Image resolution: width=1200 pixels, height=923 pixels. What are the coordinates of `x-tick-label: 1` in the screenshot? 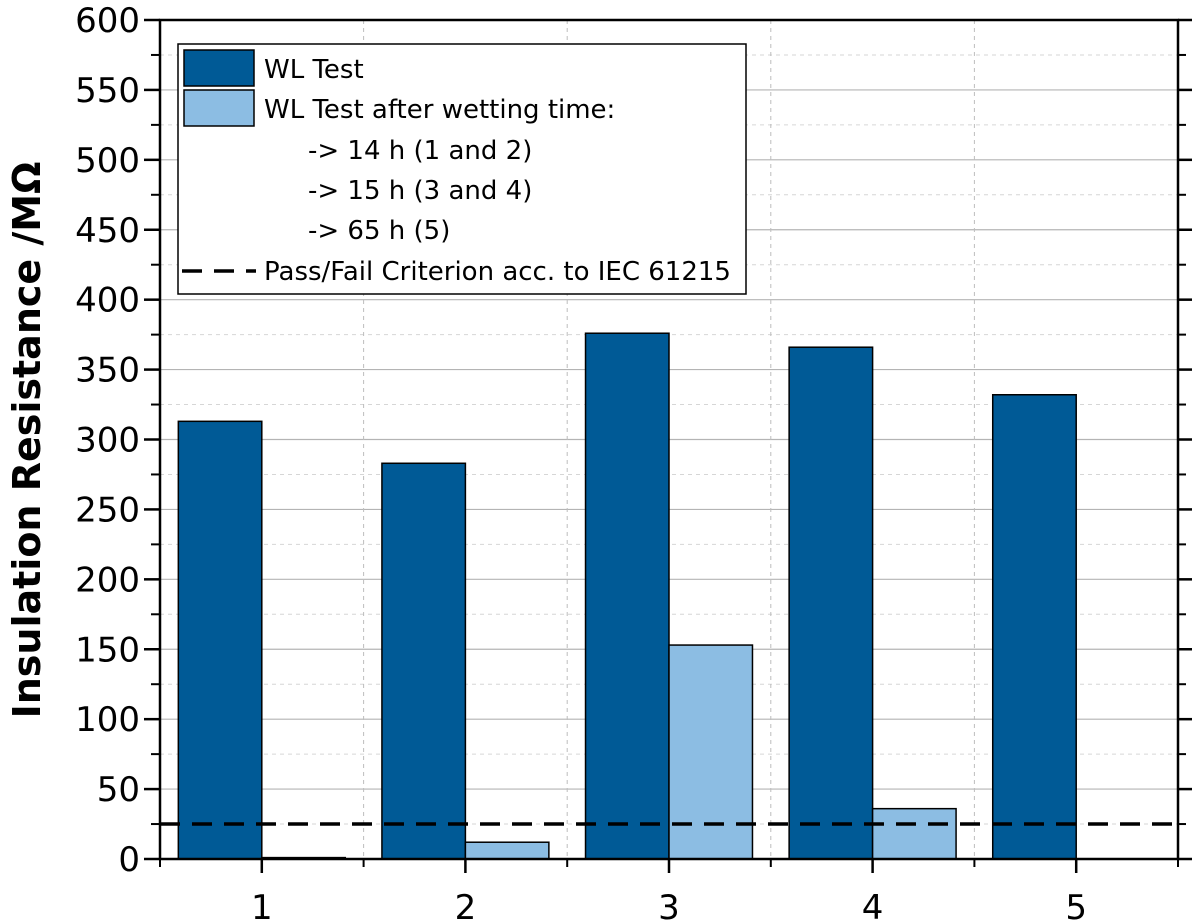 It's located at (262, 905).